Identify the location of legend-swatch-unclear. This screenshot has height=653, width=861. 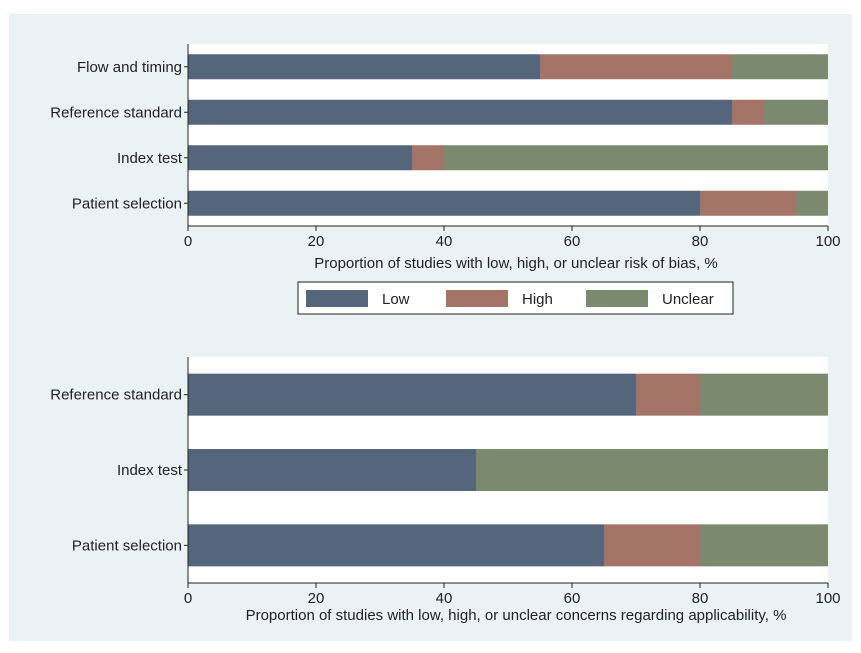
(617, 298).